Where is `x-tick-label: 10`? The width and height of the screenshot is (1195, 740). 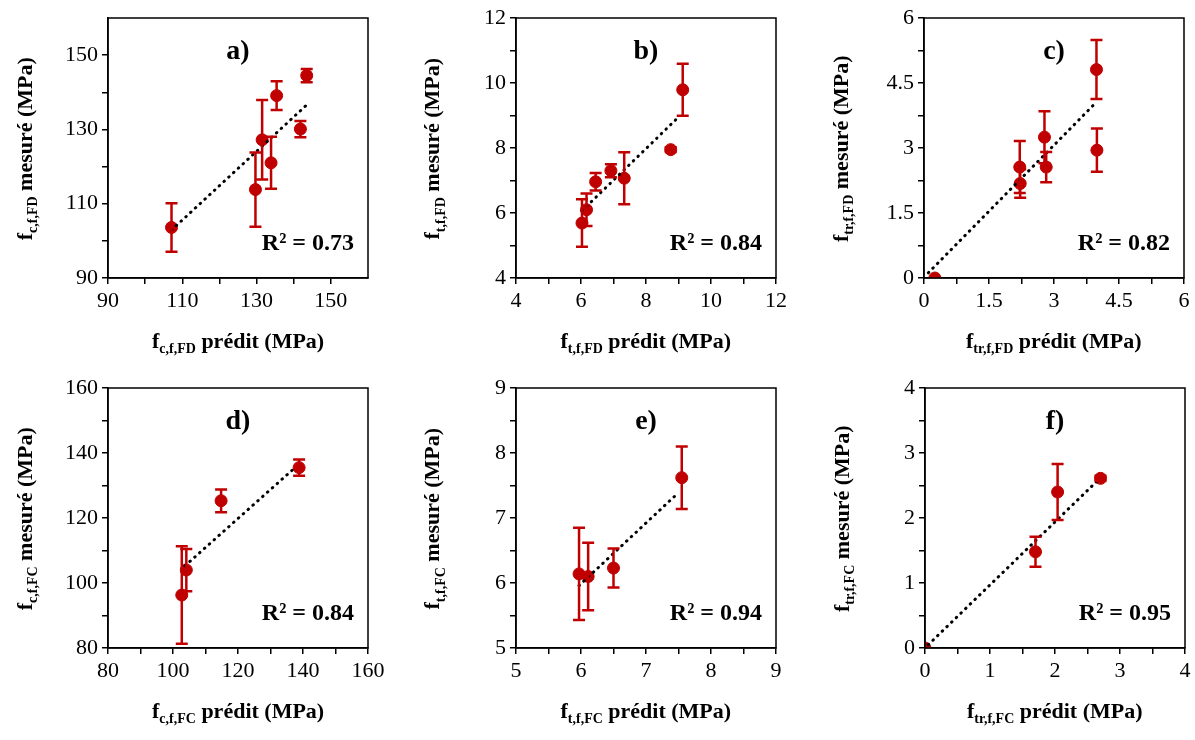
x-tick-label: 10 is located at coordinates (711, 299).